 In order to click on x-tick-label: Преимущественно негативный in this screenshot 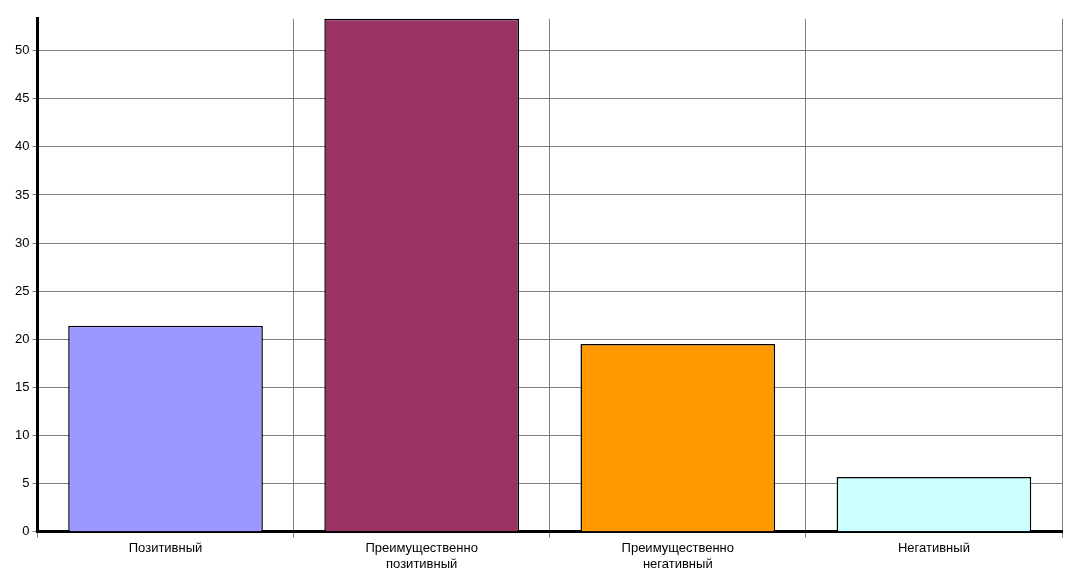, I will do `click(678, 555)`.